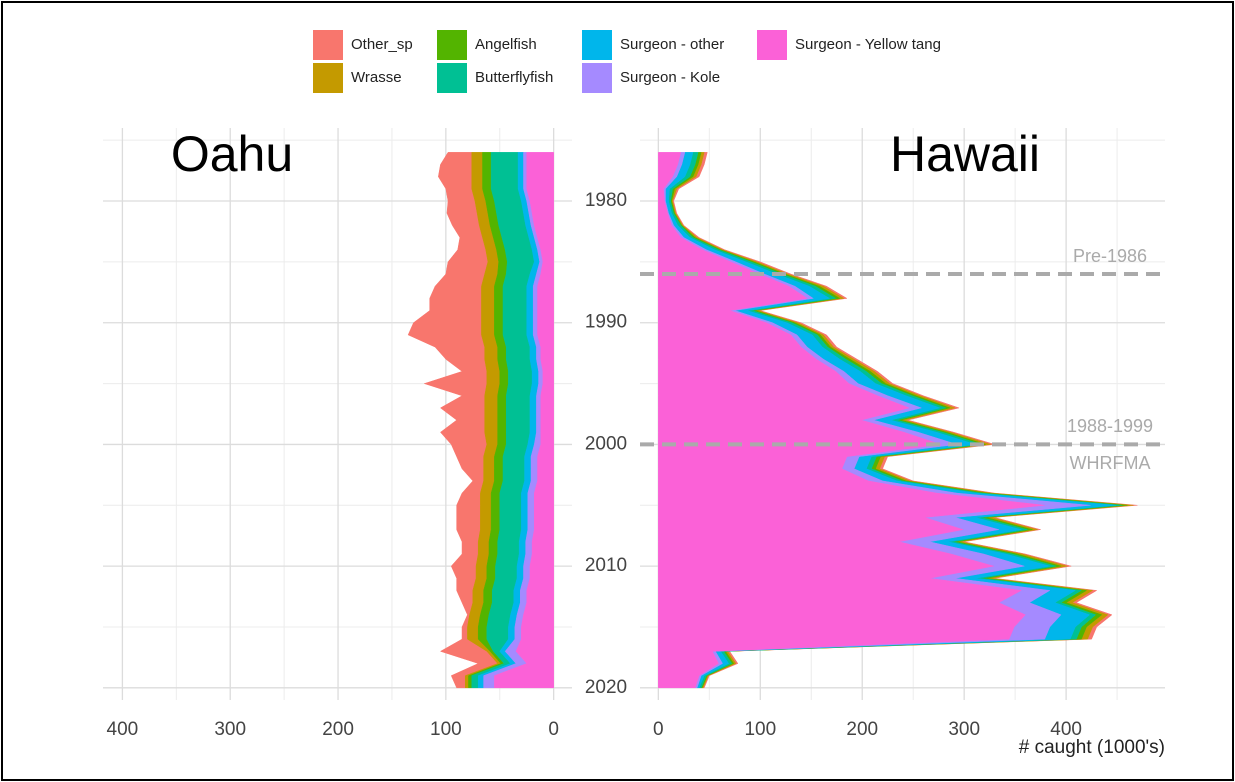  What do you see at coordinates (606, 322) in the screenshot?
I see `y-tick-label: 1990` at bounding box center [606, 322].